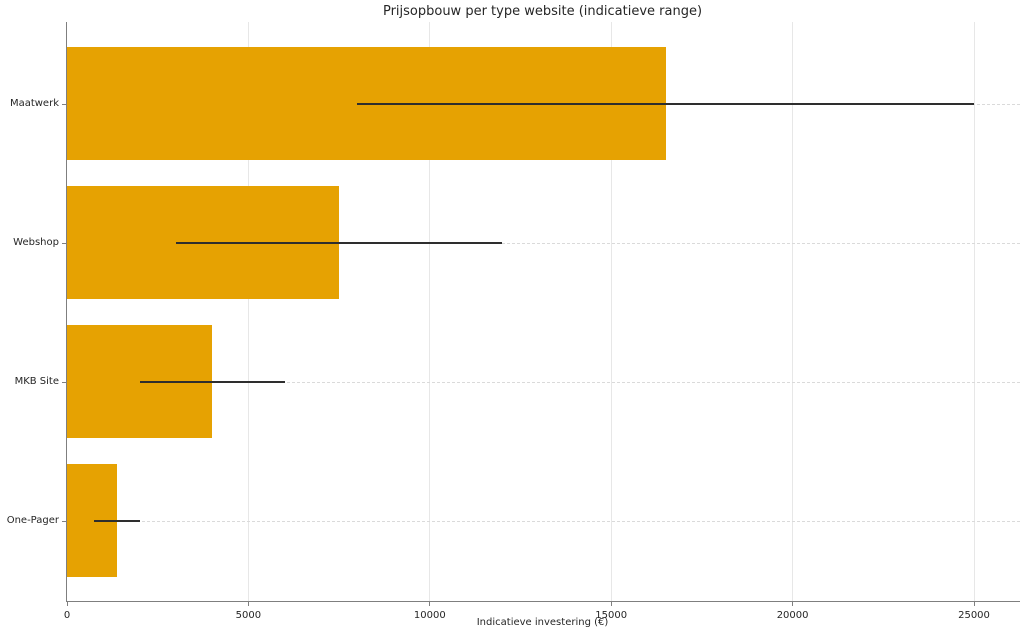 The height and width of the screenshot is (637, 1024). What do you see at coordinates (34, 103) in the screenshot?
I see `y-tick-label: Maatwerk` at bounding box center [34, 103].